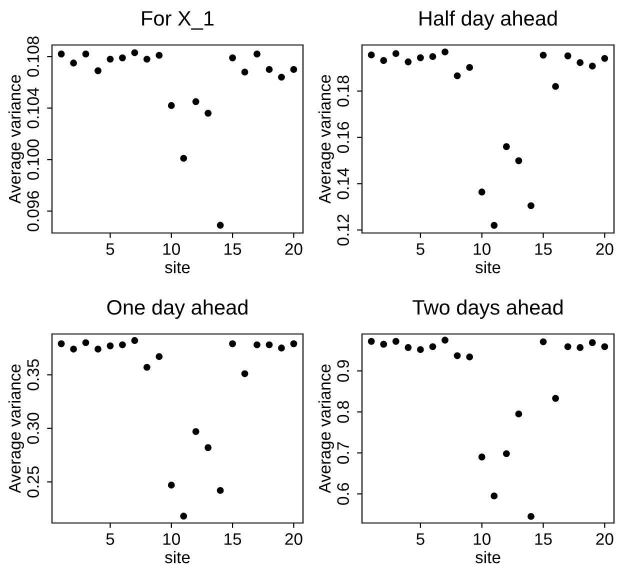  I want to click on y-tick-label: 0.9, so click(343, 371).